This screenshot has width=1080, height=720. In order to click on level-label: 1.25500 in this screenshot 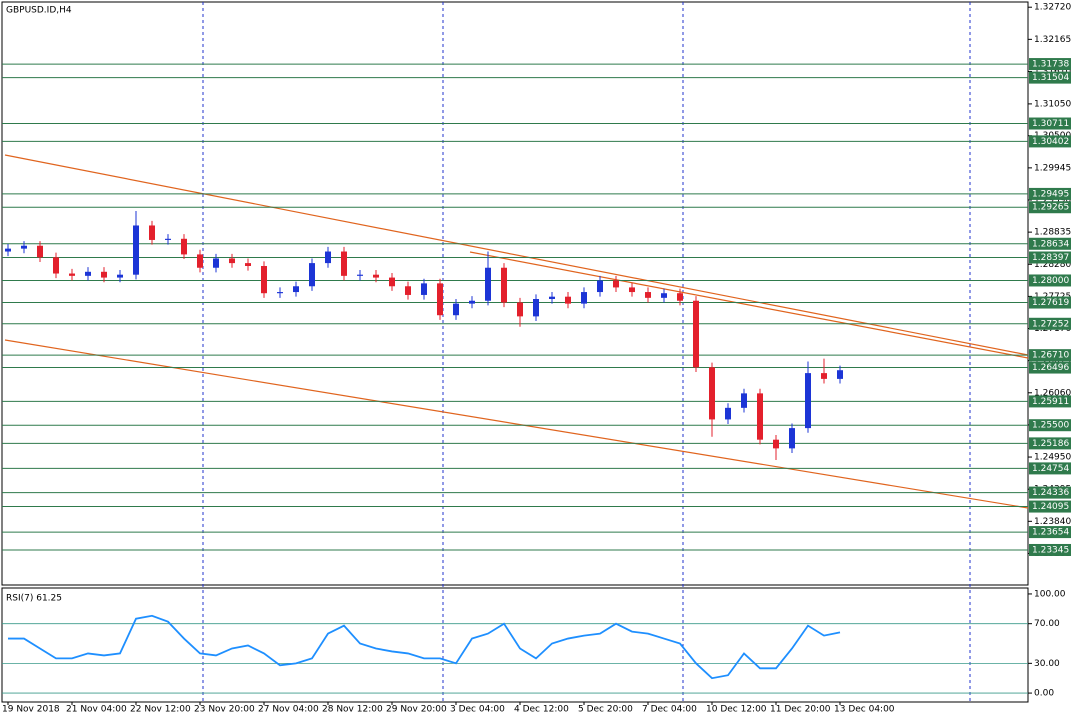, I will do `click(1050, 426)`.